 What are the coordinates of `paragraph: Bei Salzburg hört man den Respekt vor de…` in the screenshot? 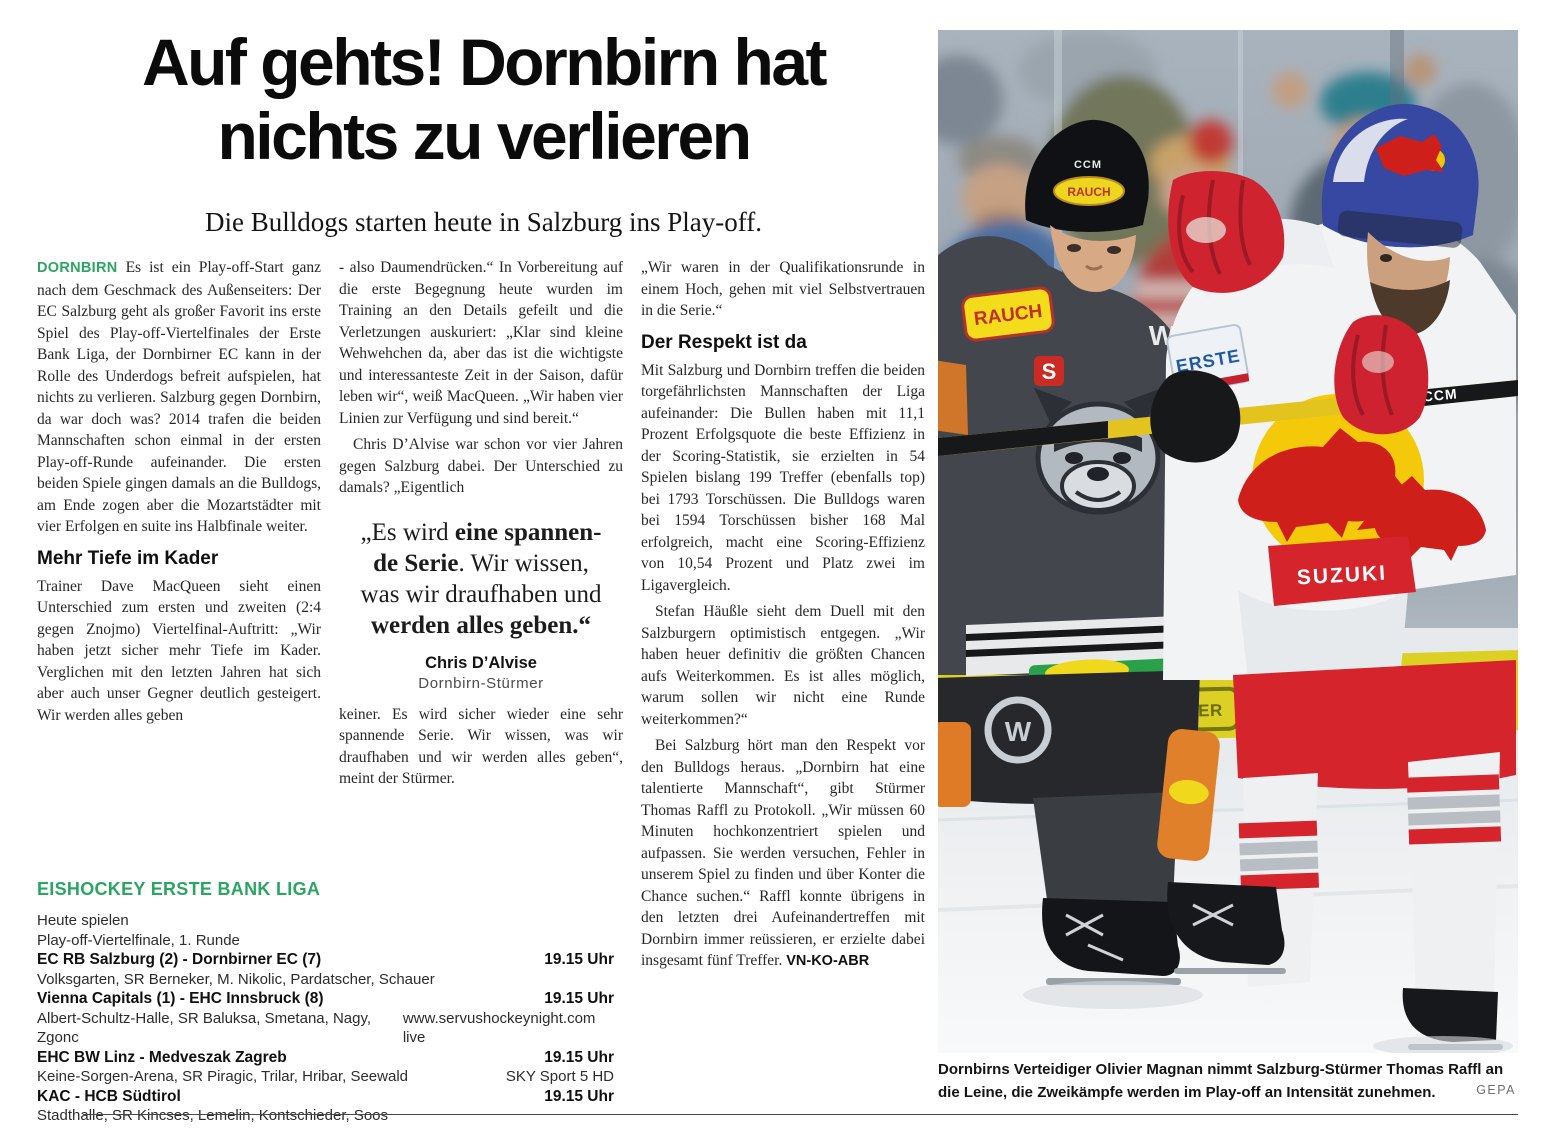 It's located at (783, 854).